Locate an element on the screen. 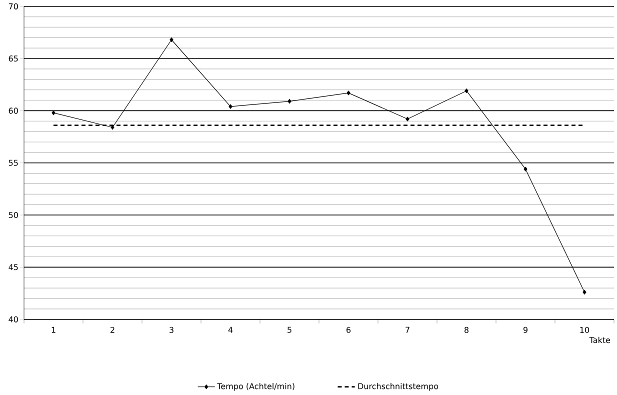 The height and width of the screenshot is (395, 617). x-tick-label: 6 is located at coordinates (348, 330).